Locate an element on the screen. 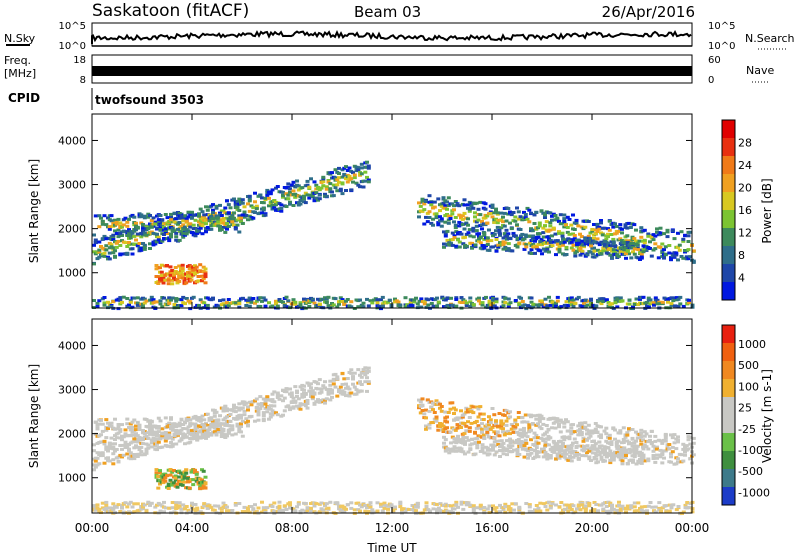  power-colorbar-tick: 24 is located at coordinates (745, 165).